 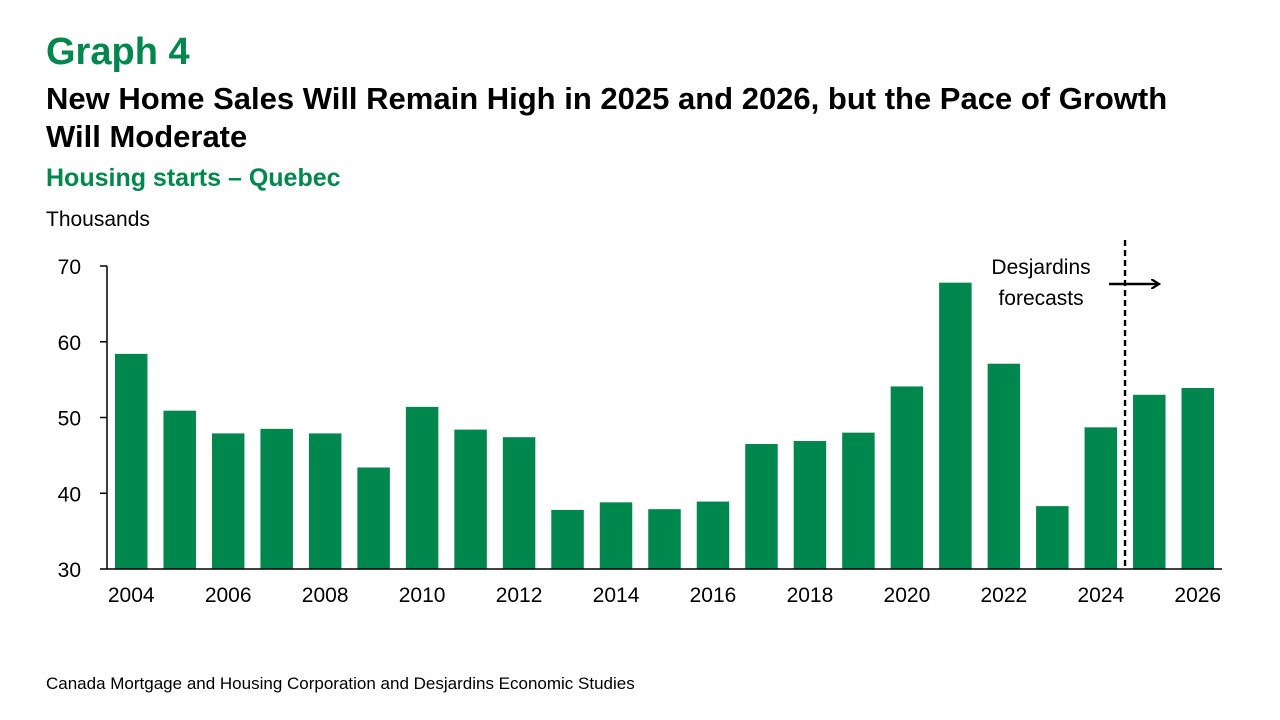 I want to click on x-tick-label: 2022, so click(x=1003, y=595).